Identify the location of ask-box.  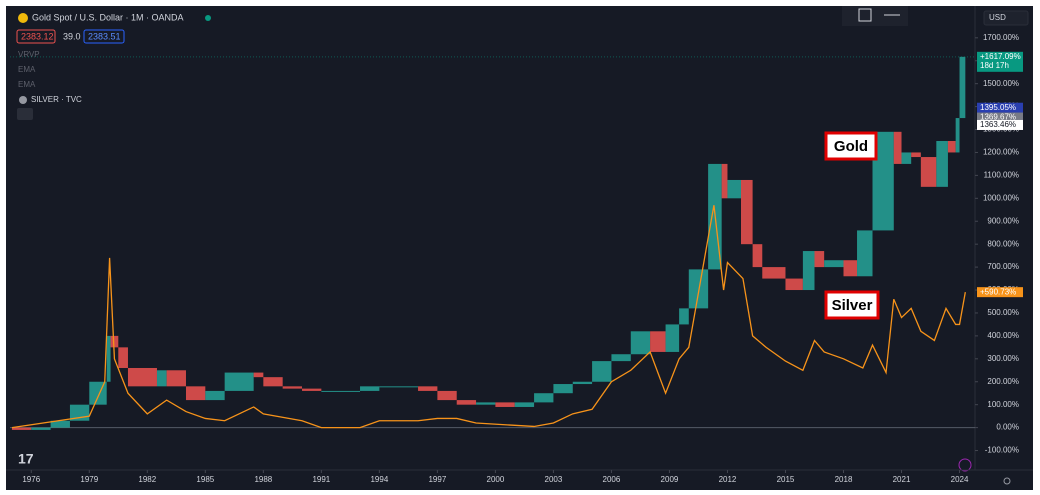
(104, 36).